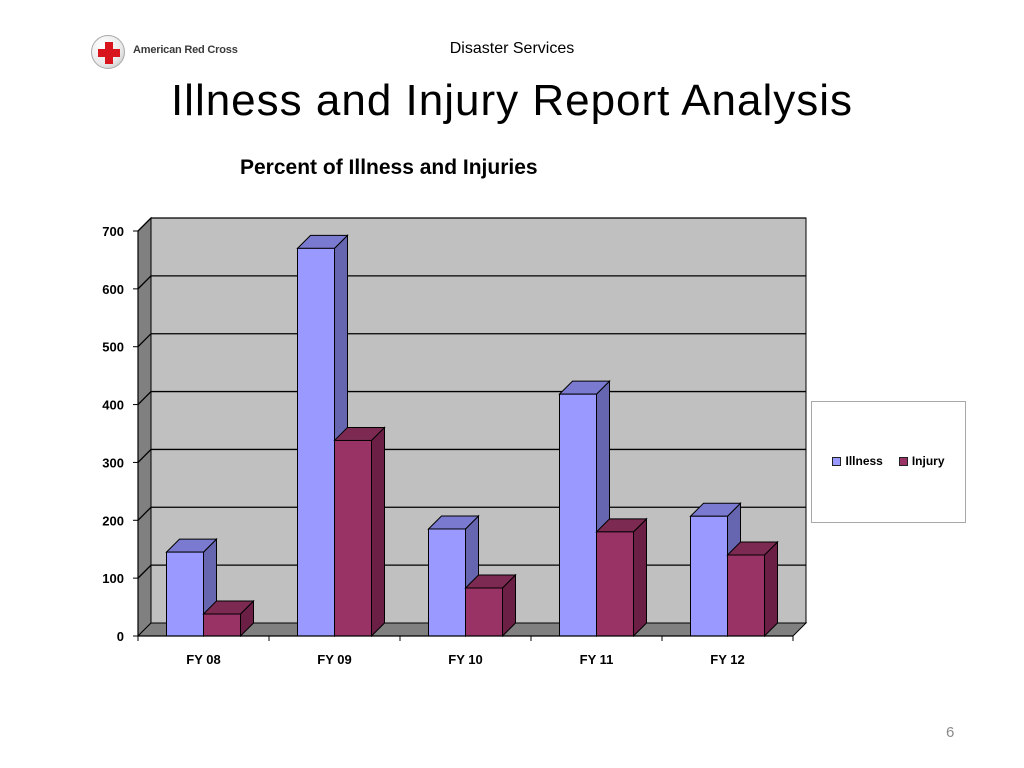 The image size is (1024, 768). Describe the element at coordinates (222, 625) in the screenshot. I see `bar-fy08-injury` at that location.